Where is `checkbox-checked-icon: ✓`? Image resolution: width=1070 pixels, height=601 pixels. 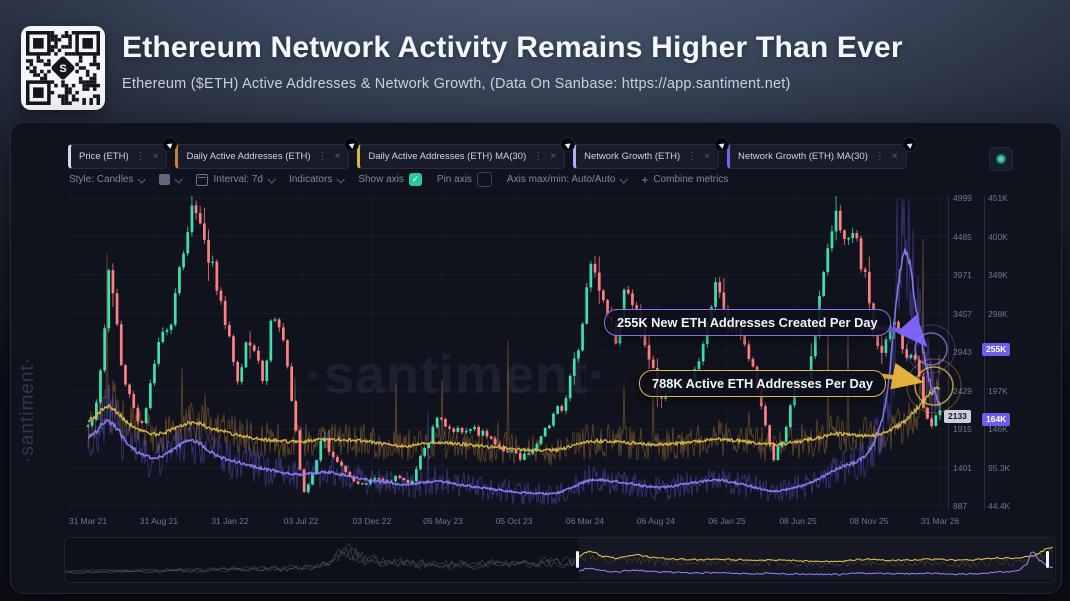 checkbox-checked-icon: ✓ is located at coordinates (415, 179).